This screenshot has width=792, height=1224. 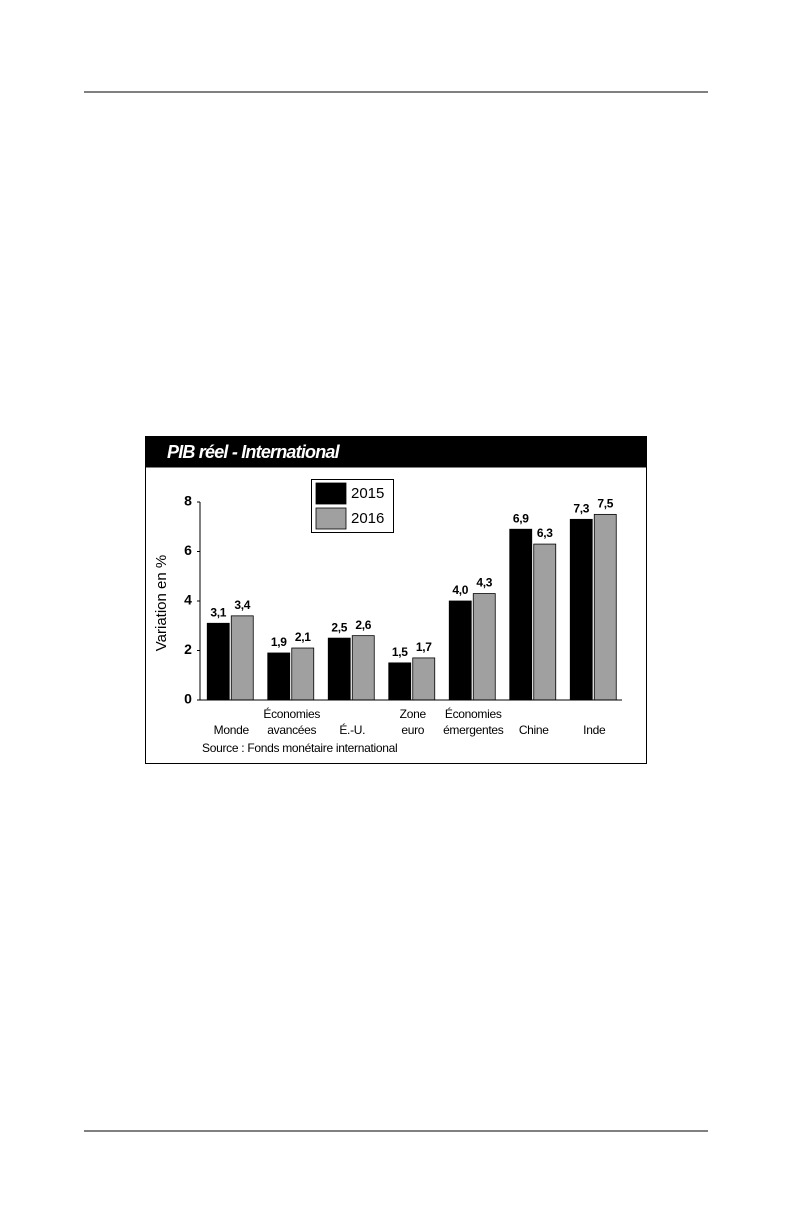 I want to click on value-label: 4,0, so click(x=460, y=590).